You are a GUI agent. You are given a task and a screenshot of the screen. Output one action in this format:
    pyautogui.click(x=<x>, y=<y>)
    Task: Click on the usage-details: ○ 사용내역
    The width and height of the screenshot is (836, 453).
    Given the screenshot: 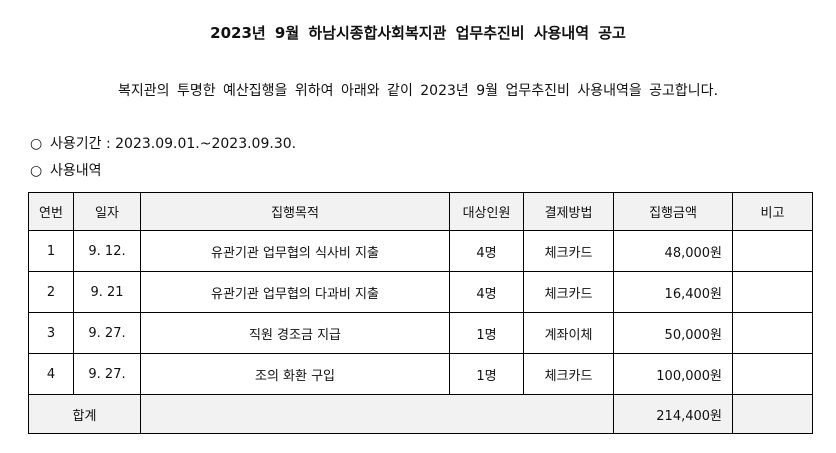 What is the action you would take?
    pyautogui.click(x=66, y=170)
    